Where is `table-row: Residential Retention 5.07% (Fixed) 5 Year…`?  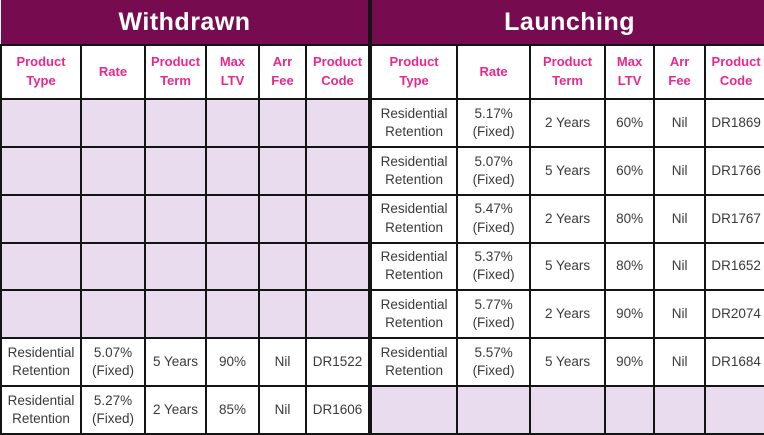
table-row: Residential Retention 5.07% (Fixed) 5 Year… is located at coordinates (567, 170).